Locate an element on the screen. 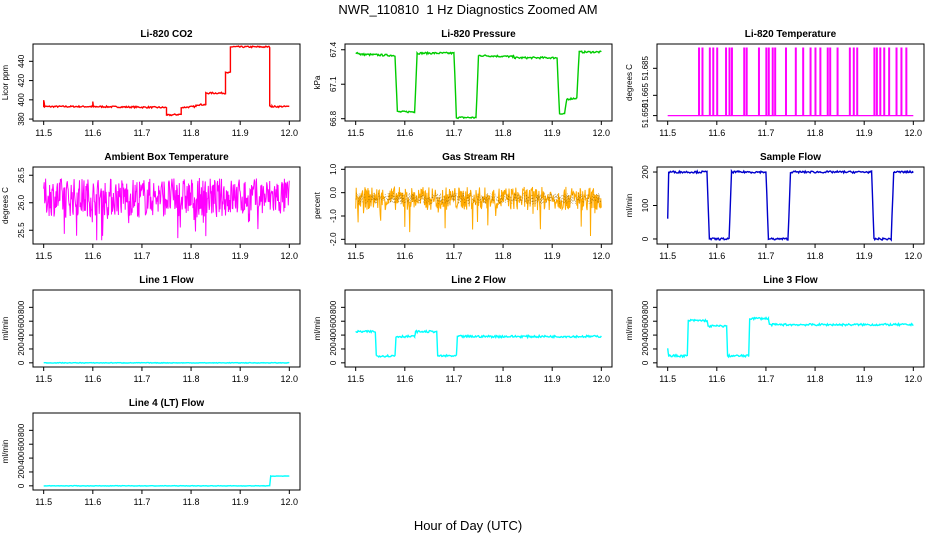 The width and height of the screenshot is (936, 540). chart-title: Line 4 (LT) Flow is located at coordinates (167, 403).